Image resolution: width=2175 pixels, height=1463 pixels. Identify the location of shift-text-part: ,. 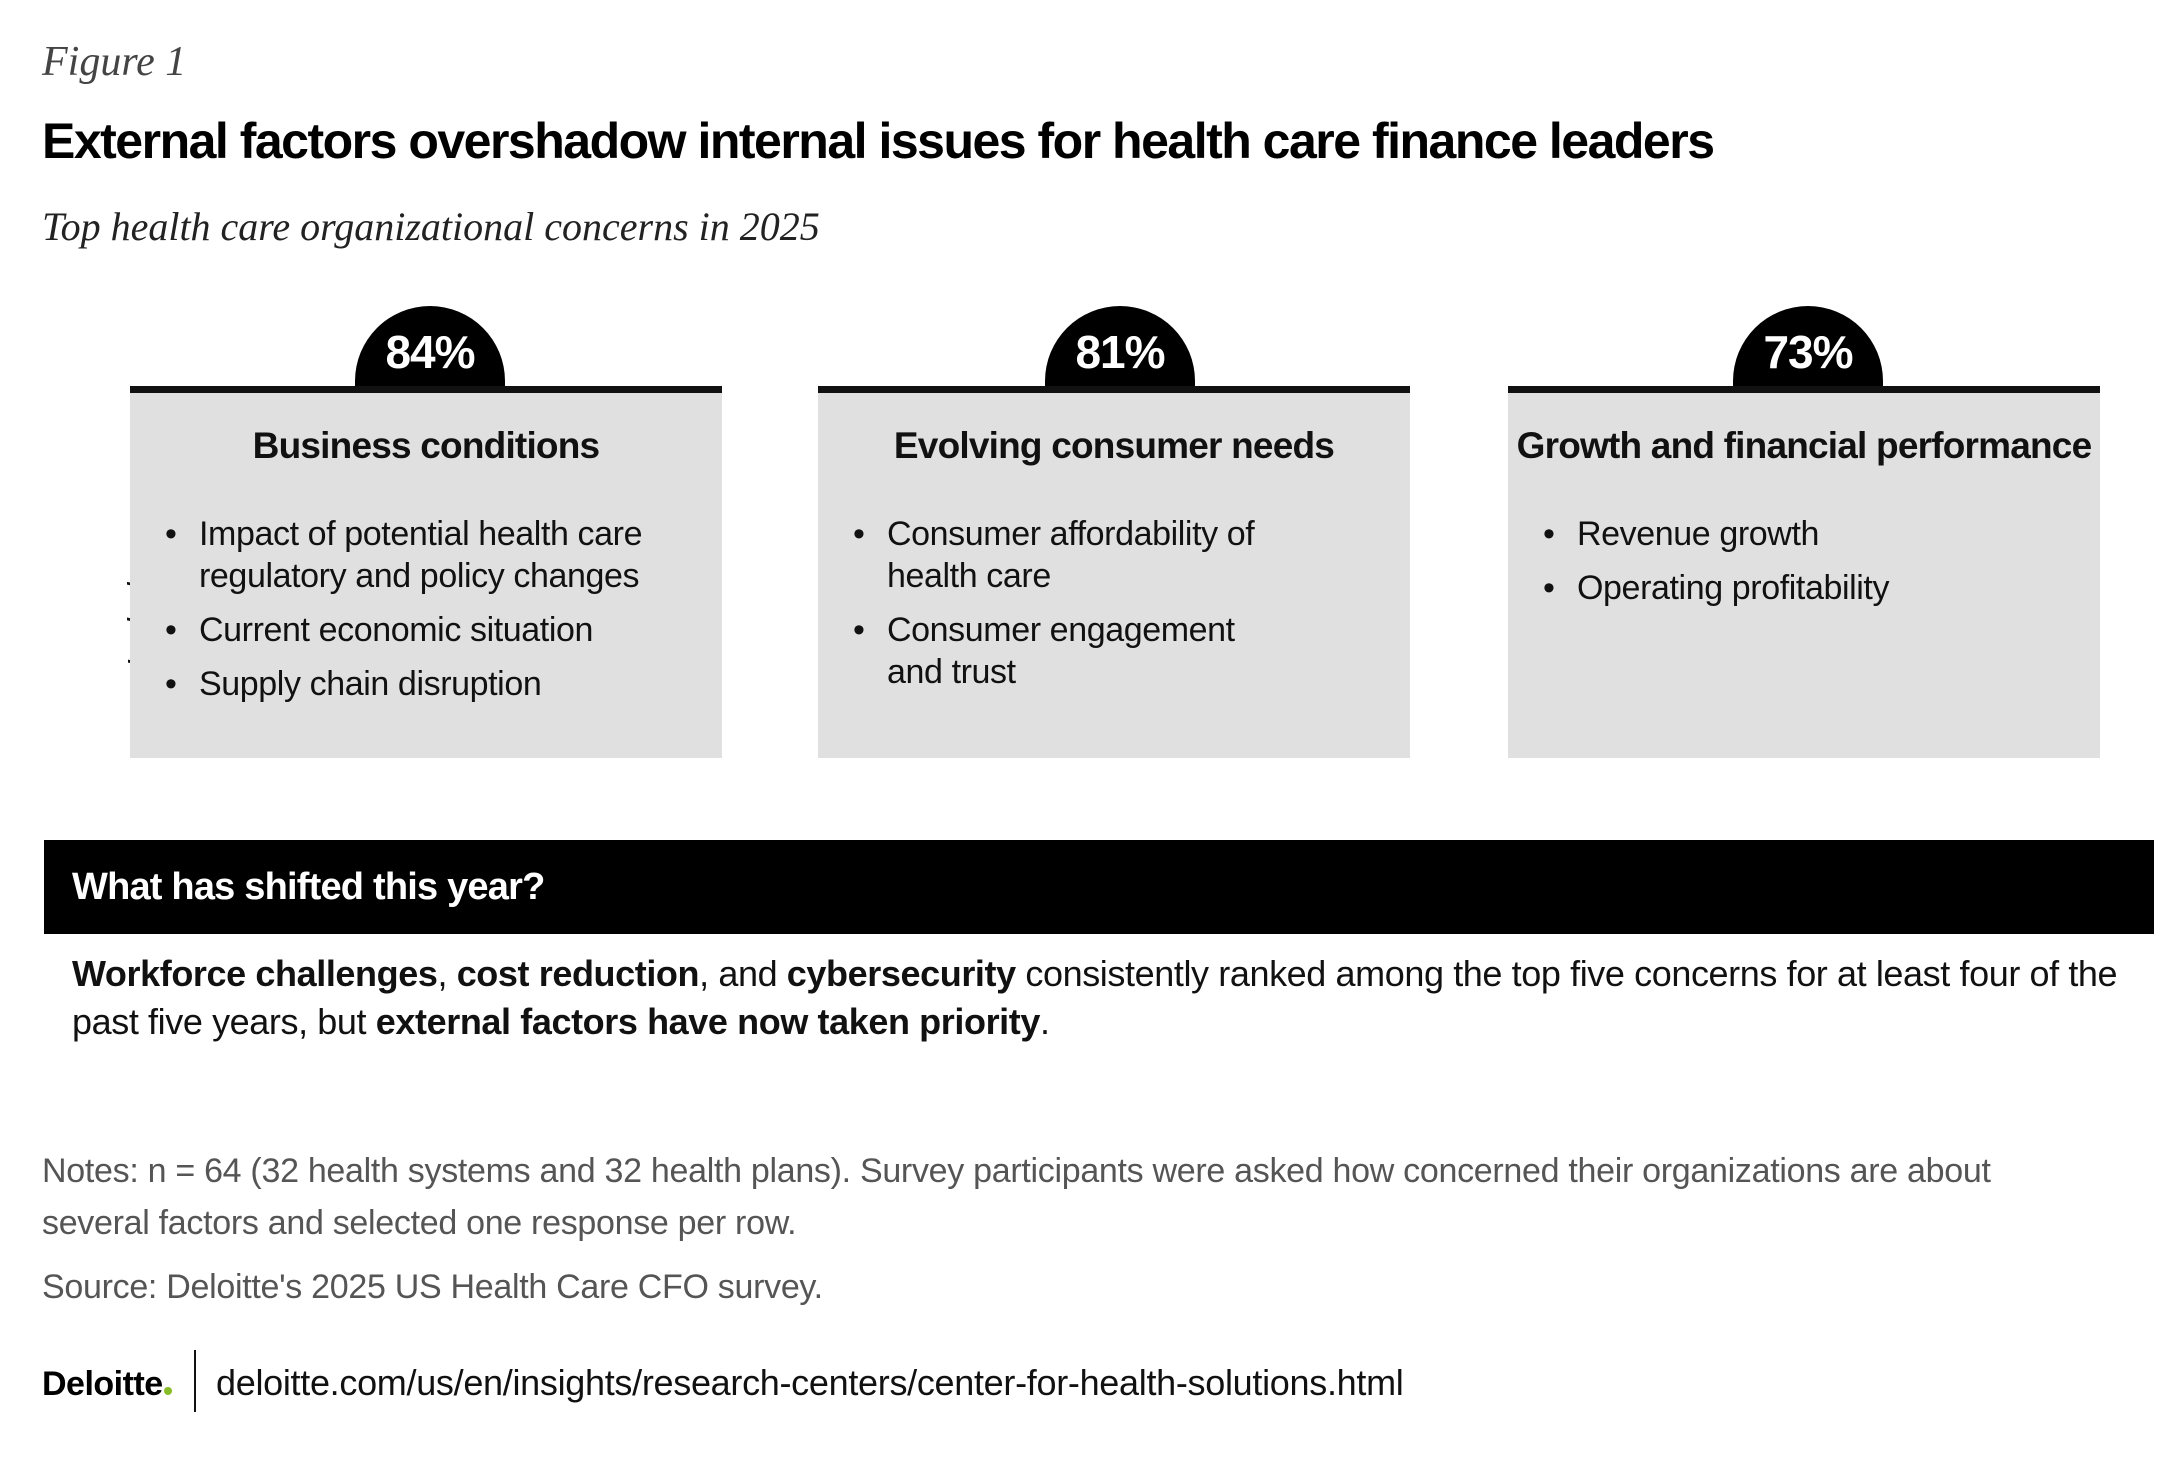
(447, 973).